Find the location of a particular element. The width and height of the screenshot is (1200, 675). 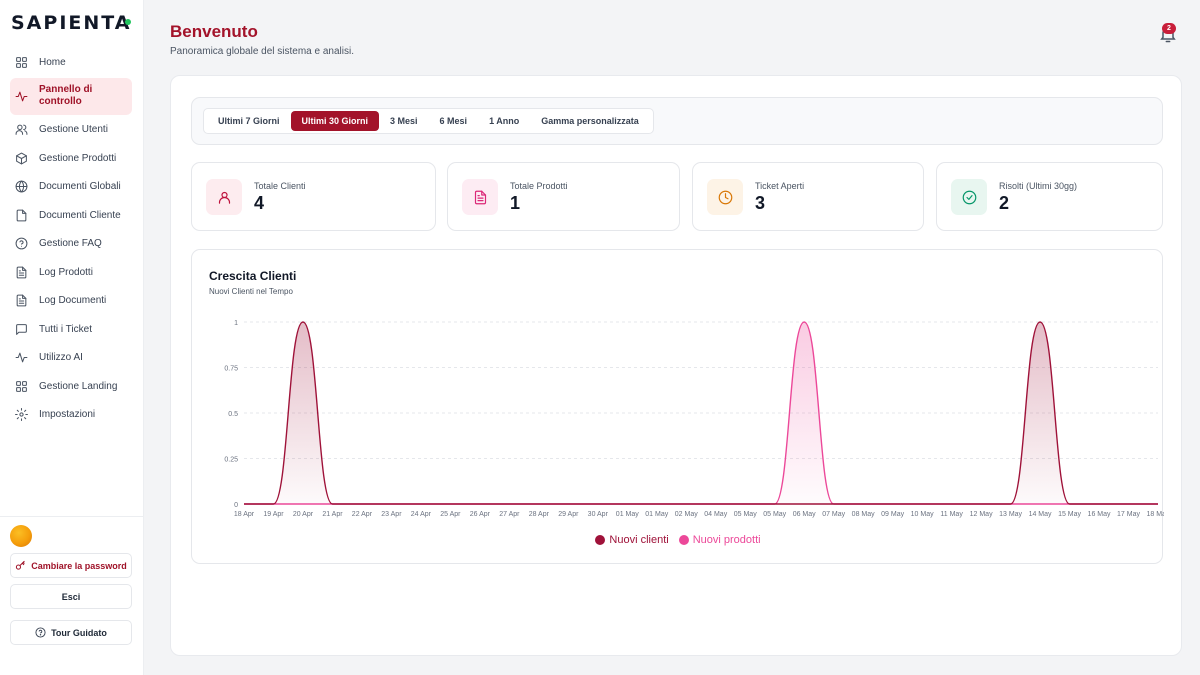

gear-icon-wrap is located at coordinates (21, 415).